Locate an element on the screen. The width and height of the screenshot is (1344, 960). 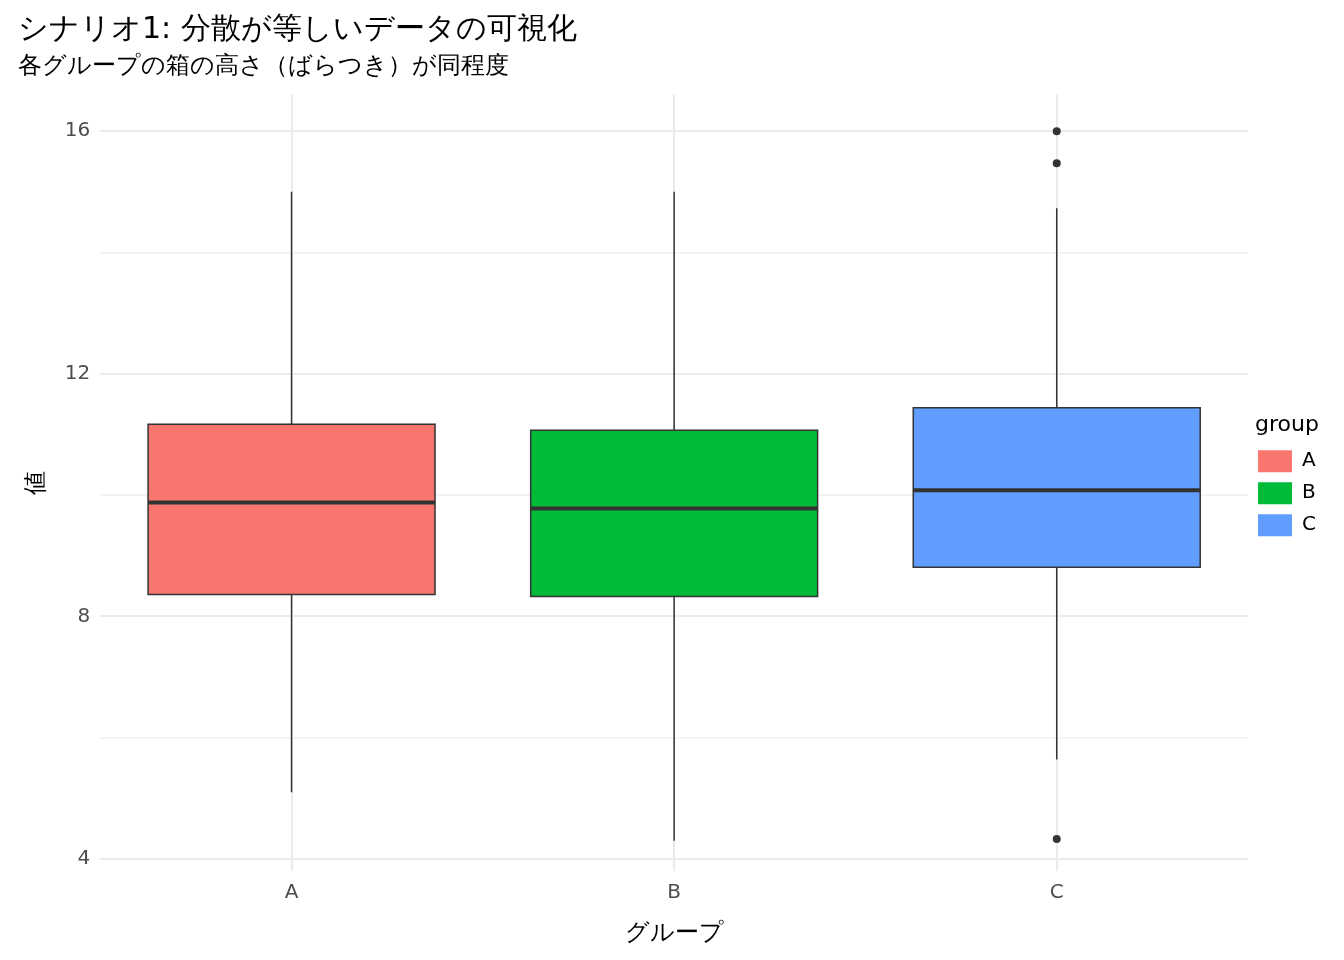
y-tick-label: 8 is located at coordinates (84, 614).